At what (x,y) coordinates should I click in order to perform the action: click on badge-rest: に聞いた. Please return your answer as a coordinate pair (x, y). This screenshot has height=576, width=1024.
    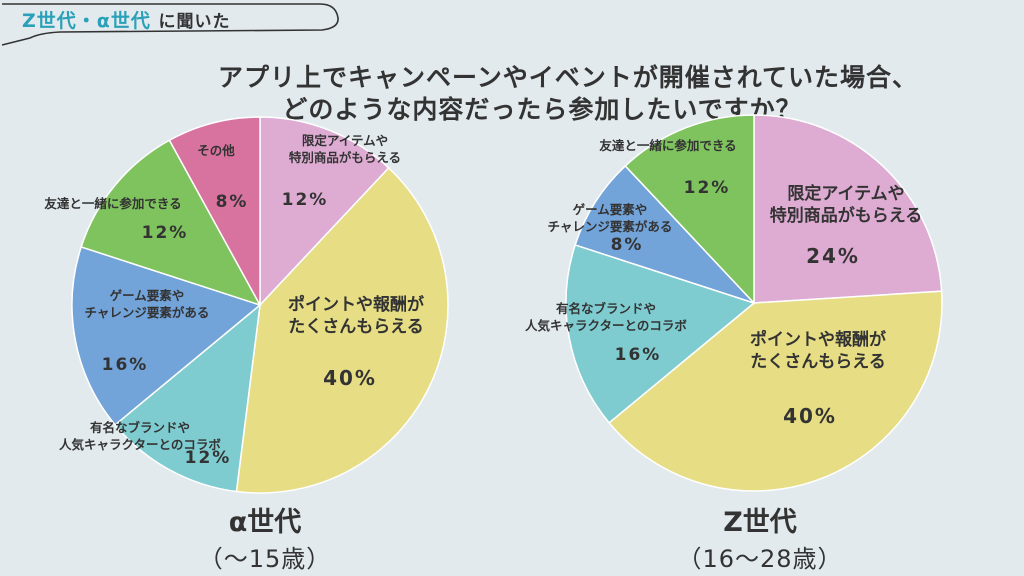
    Looking at the image, I should click on (194, 22).